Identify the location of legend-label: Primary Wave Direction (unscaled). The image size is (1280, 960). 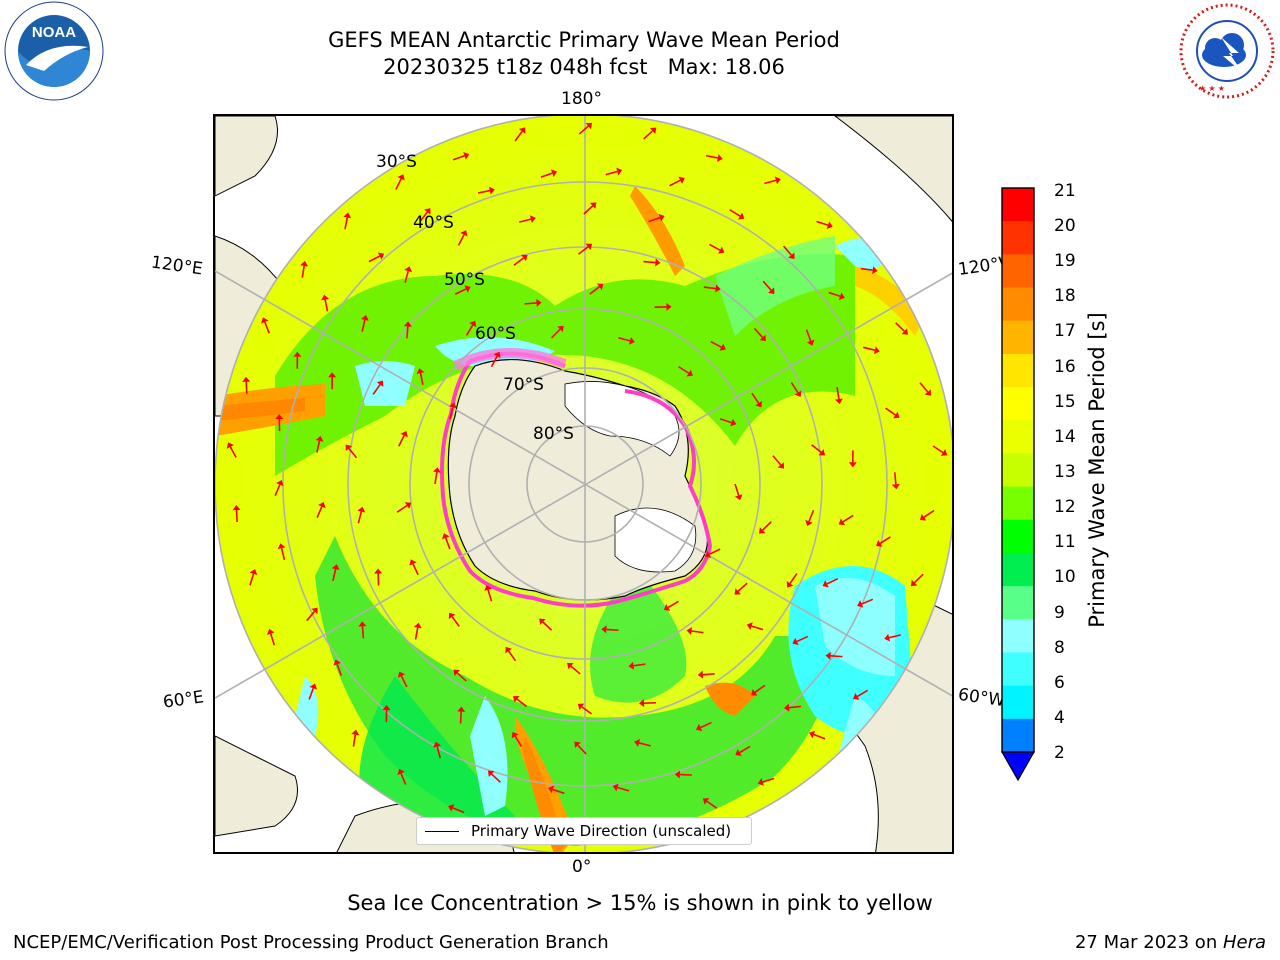
(601, 831).